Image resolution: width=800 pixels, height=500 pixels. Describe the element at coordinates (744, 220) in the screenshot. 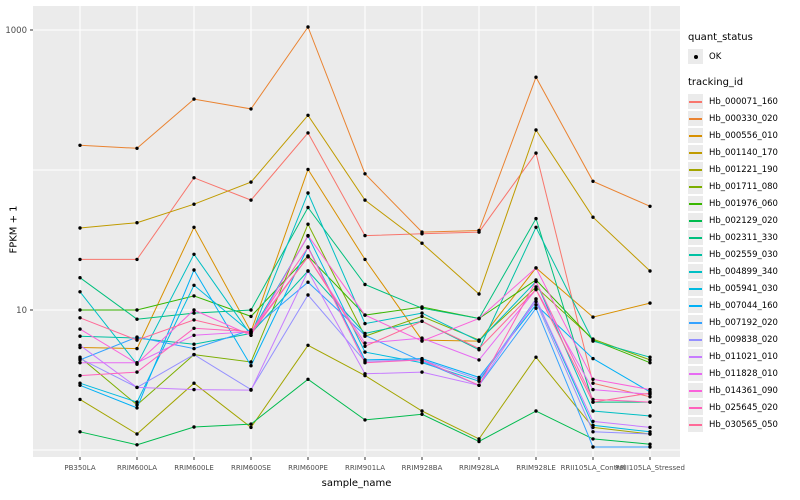

I see `legend-item-Hb_002129_020: Hb_002129_020` at that location.